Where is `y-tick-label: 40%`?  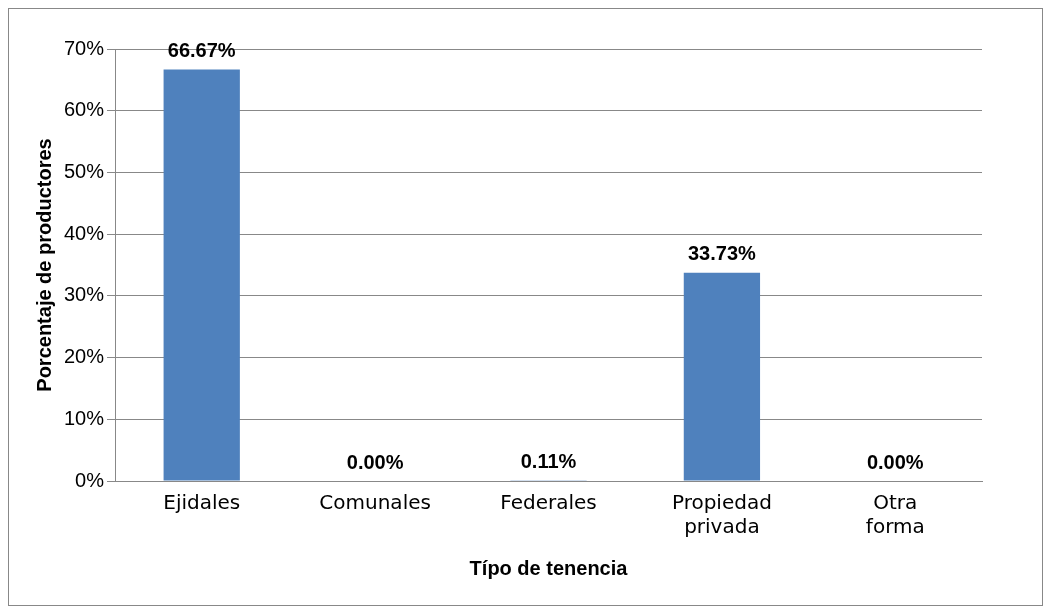
y-tick-label: 40% is located at coordinates (84, 232).